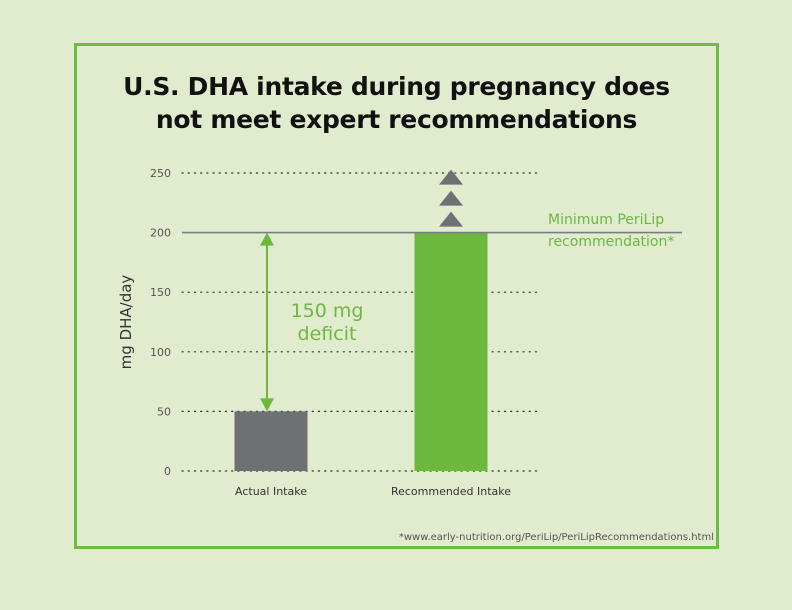 The image size is (792, 610). I want to click on y-tick-label: 200, so click(160, 233).